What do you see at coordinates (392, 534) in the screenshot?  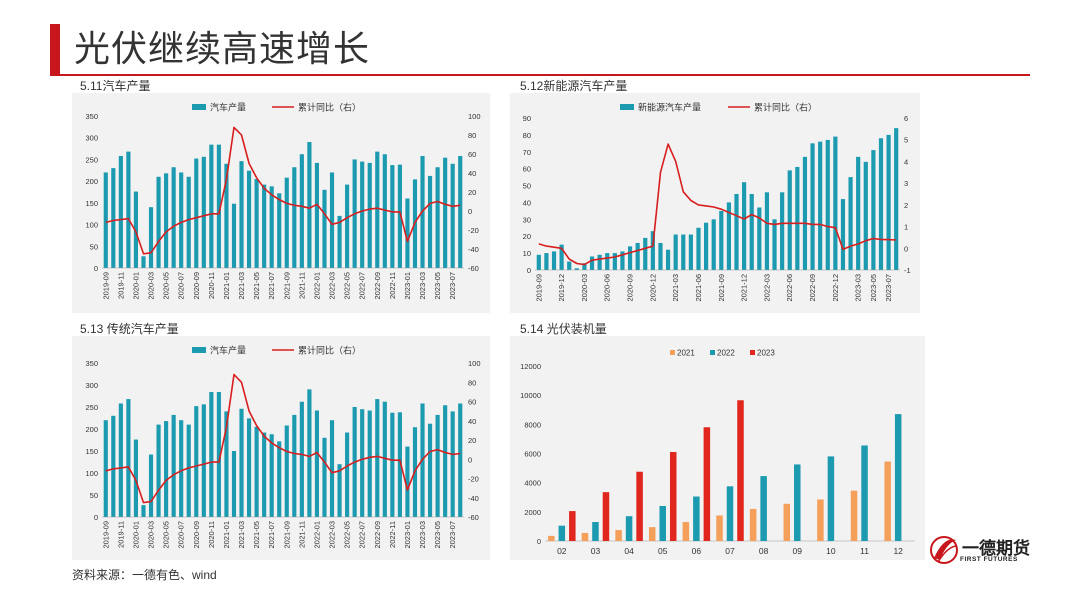 I see `x-tick-label: 2022-11` at bounding box center [392, 534].